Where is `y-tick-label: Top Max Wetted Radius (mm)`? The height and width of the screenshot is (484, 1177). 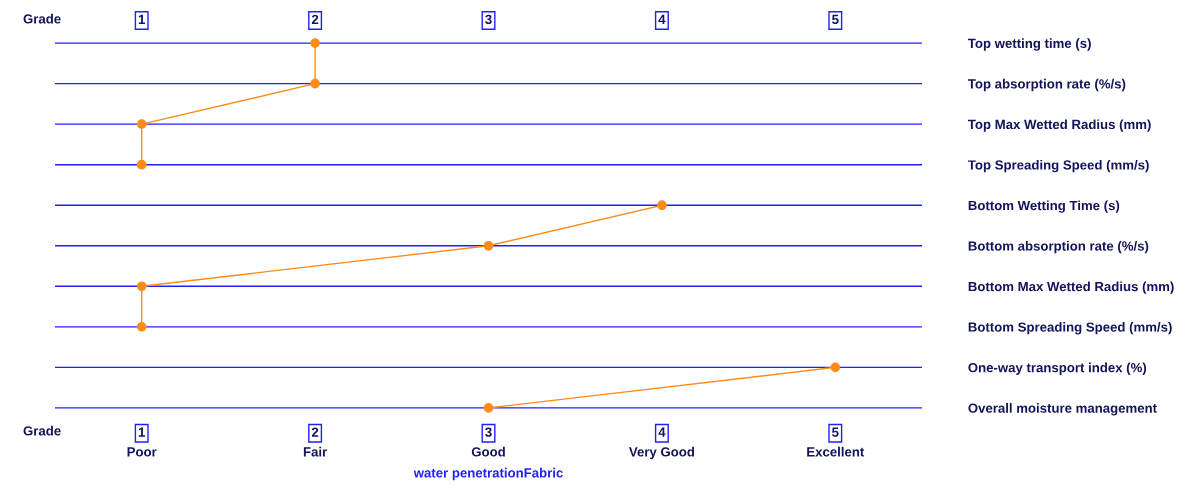
y-tick-label: Top Max Wetted Radius (mm) is located at coordinates (1059, 125).